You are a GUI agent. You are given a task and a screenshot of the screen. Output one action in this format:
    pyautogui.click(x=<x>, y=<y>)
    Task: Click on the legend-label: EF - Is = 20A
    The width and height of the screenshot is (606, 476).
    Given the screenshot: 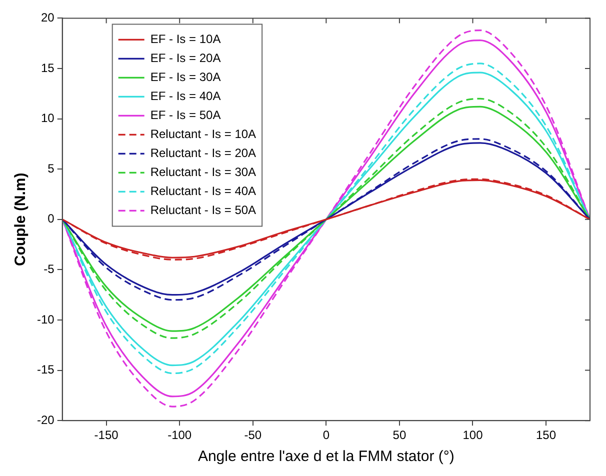 What is the action you would take?
    pyautogui.click(x=185, y=58)
    